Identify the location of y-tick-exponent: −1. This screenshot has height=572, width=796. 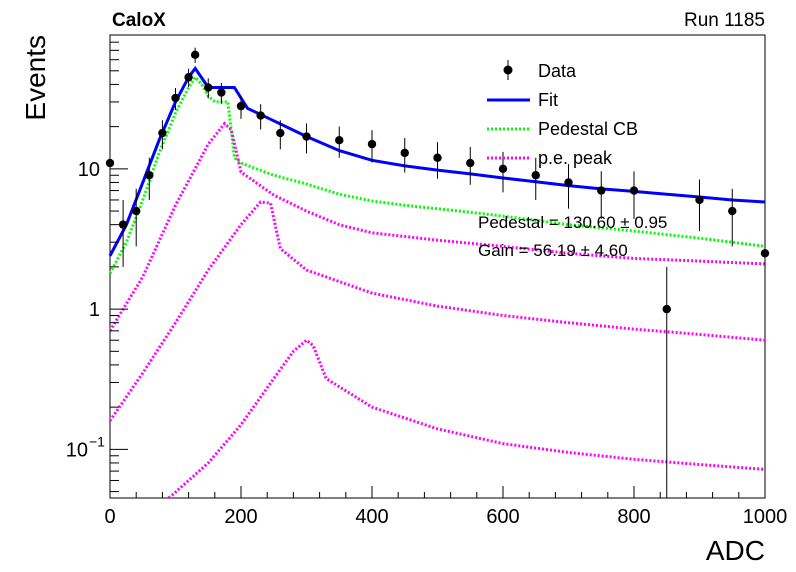
(97, 441).